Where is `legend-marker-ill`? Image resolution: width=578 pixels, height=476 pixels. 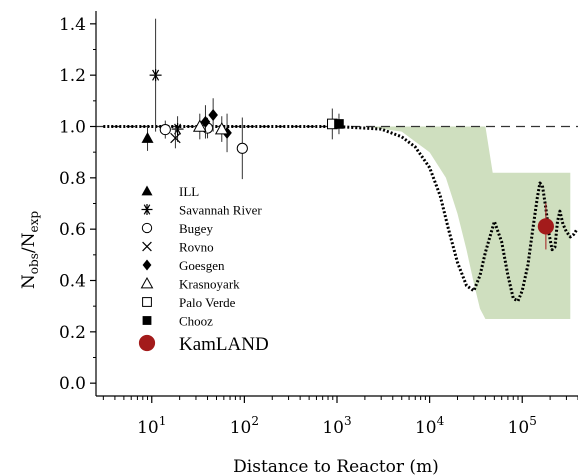
legend-marker-ill is located at coordinates (147, 190).